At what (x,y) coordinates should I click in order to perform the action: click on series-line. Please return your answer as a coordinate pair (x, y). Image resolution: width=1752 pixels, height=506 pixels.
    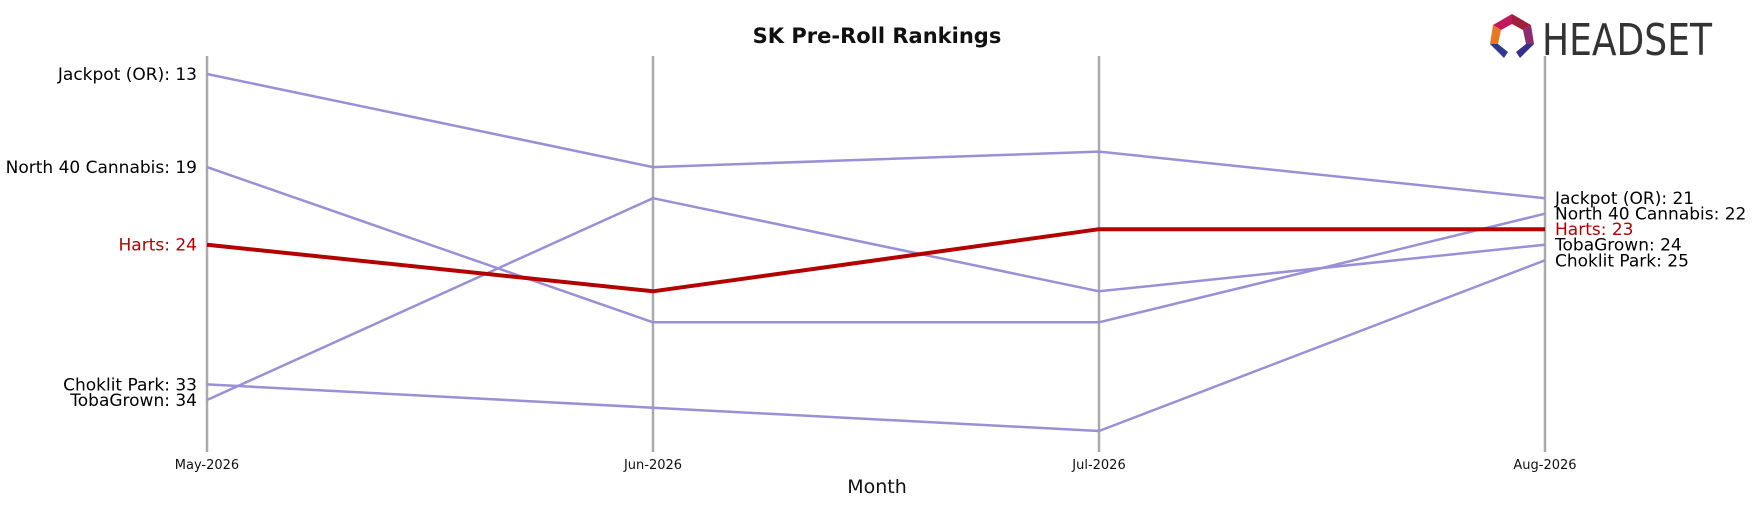
    Looking at the image, I should click on (875, 260).